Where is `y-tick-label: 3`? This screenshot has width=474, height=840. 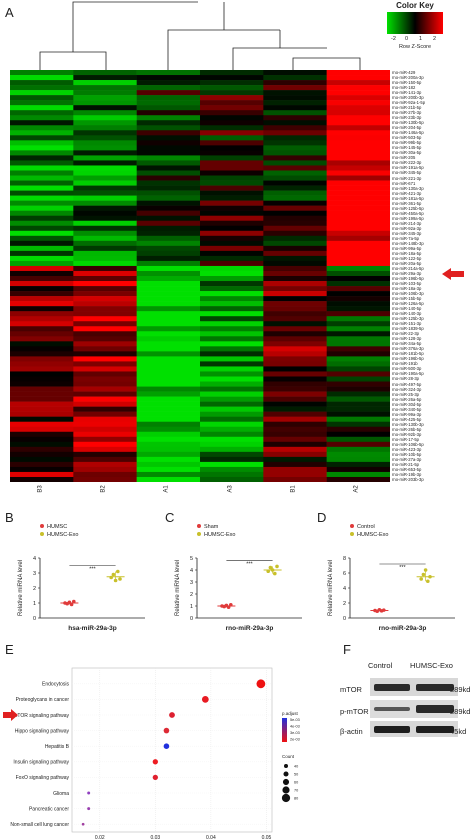
y-tick-label: 3 is located at coordinates (191, 583).